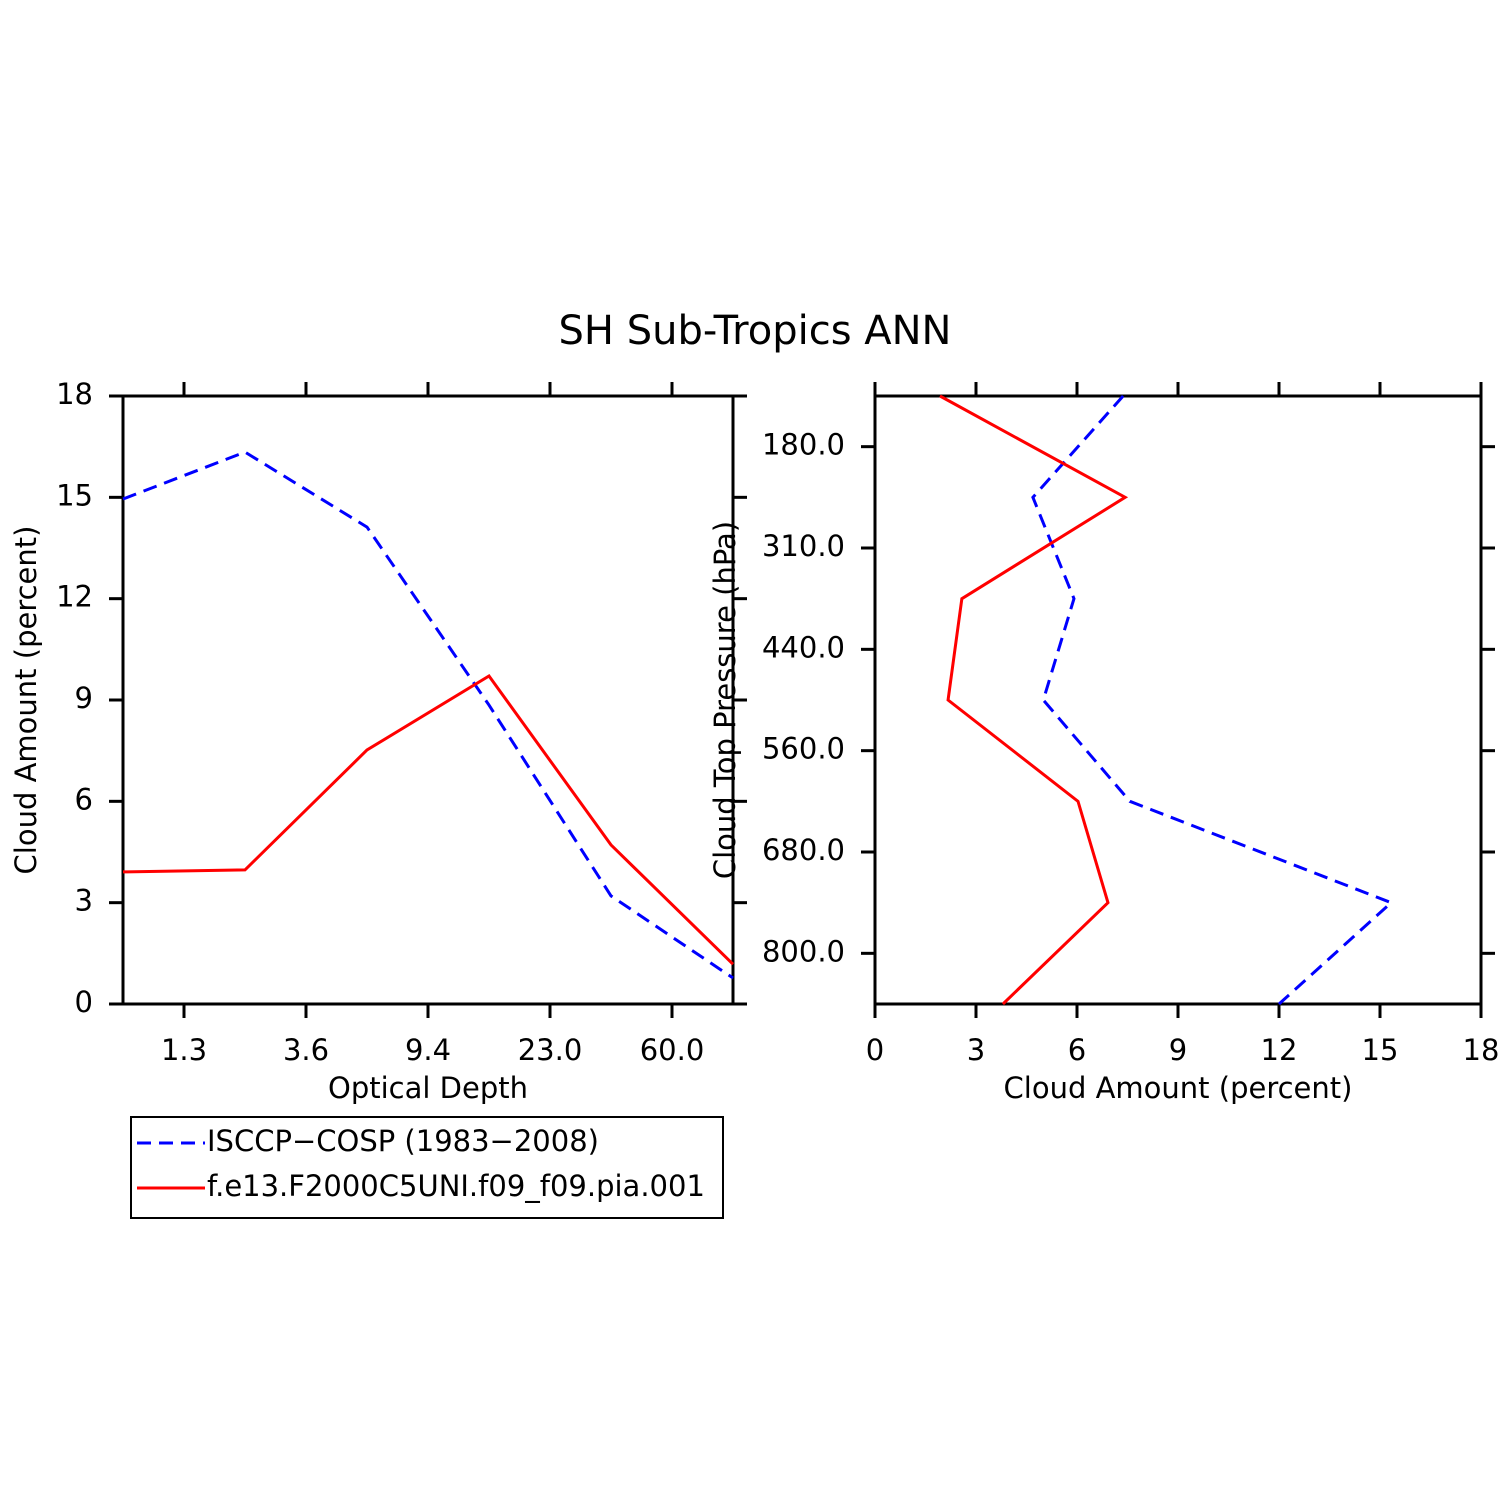 The height and width of the screenshot is (1510, 1510). What do you see at coordinates (1077, 1050) in the screenshot?
I see `x-tick-label: 6` at bounding box center [1077, 1050].